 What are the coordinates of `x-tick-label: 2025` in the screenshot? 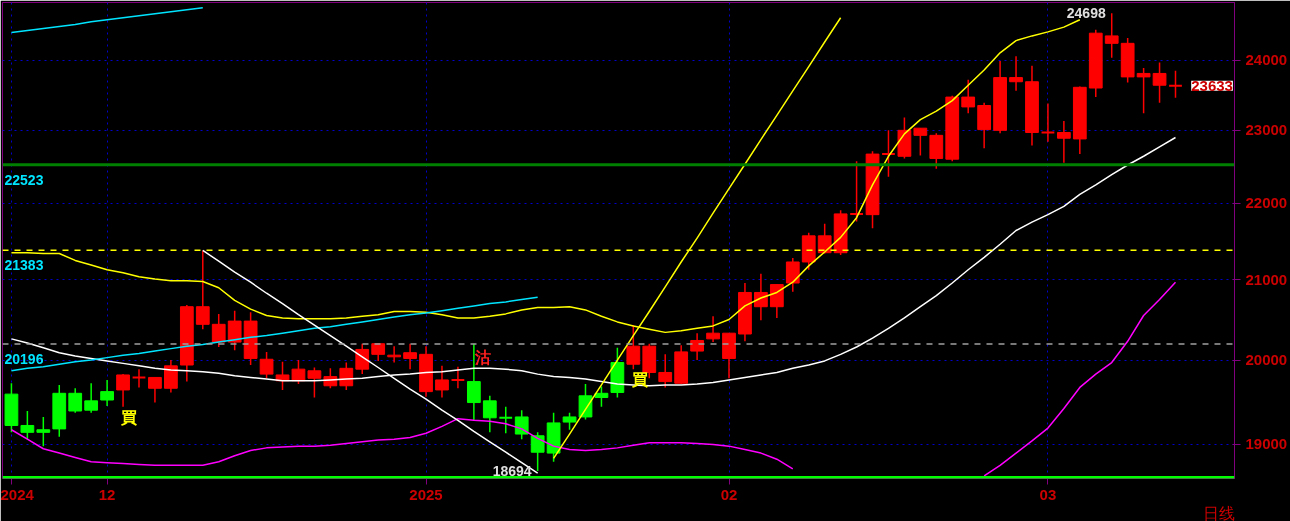 It's located at (426, 494).